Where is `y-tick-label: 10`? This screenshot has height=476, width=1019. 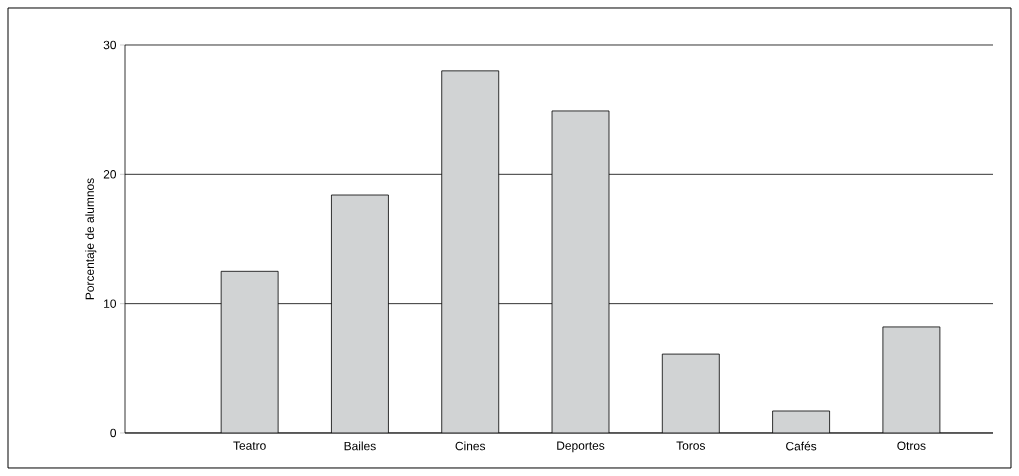
y-tick-label: 10 is located at coordinates (110, 303).